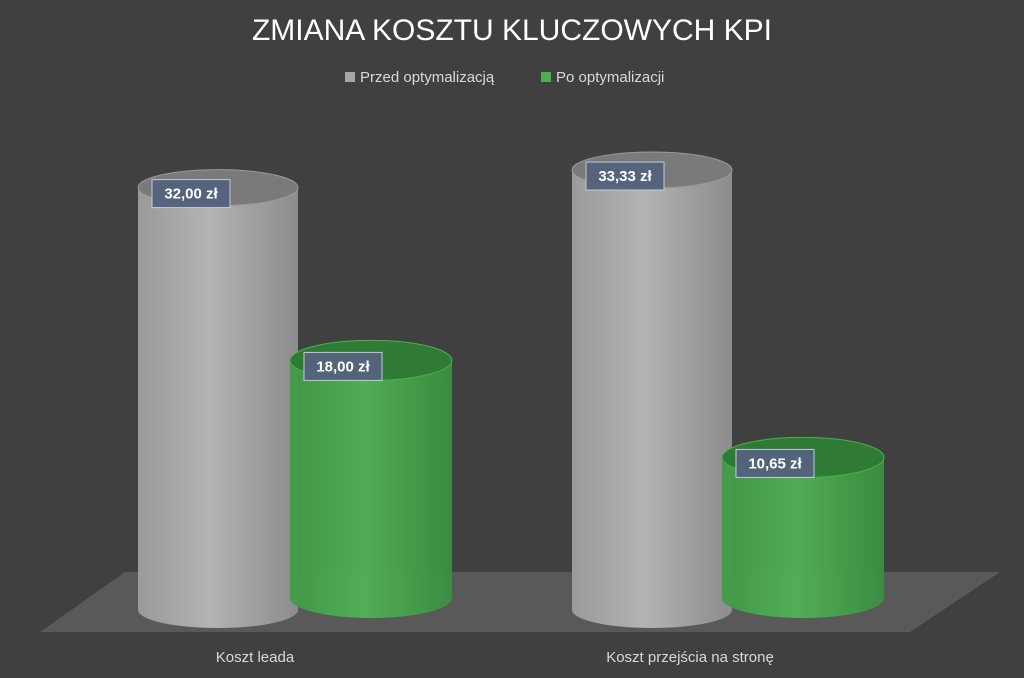 The width and height of the screenshot is (1024, 678). I want to click on legend-label: Przed optymalizacją, so click(427, 77).